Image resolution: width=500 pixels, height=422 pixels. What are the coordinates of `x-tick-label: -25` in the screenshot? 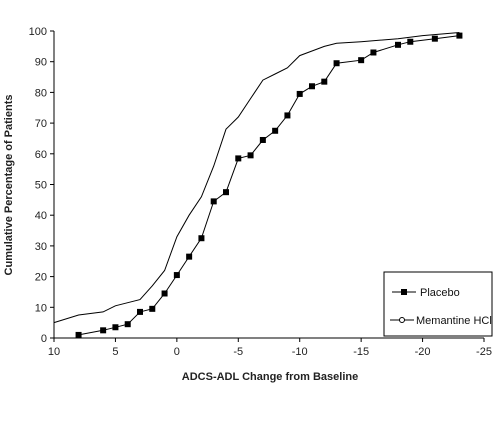 It's located at (484, 352).